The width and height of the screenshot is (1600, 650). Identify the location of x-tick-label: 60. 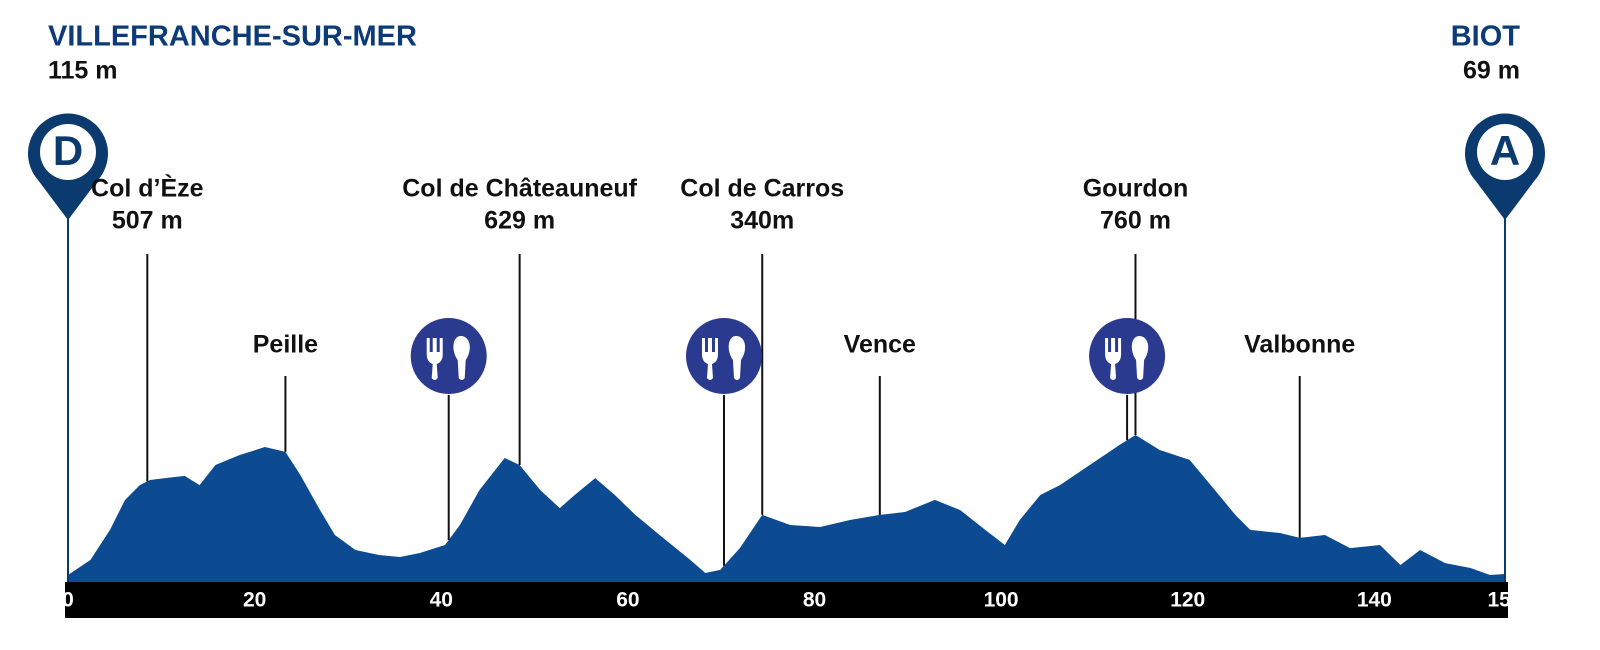
(627, 600).